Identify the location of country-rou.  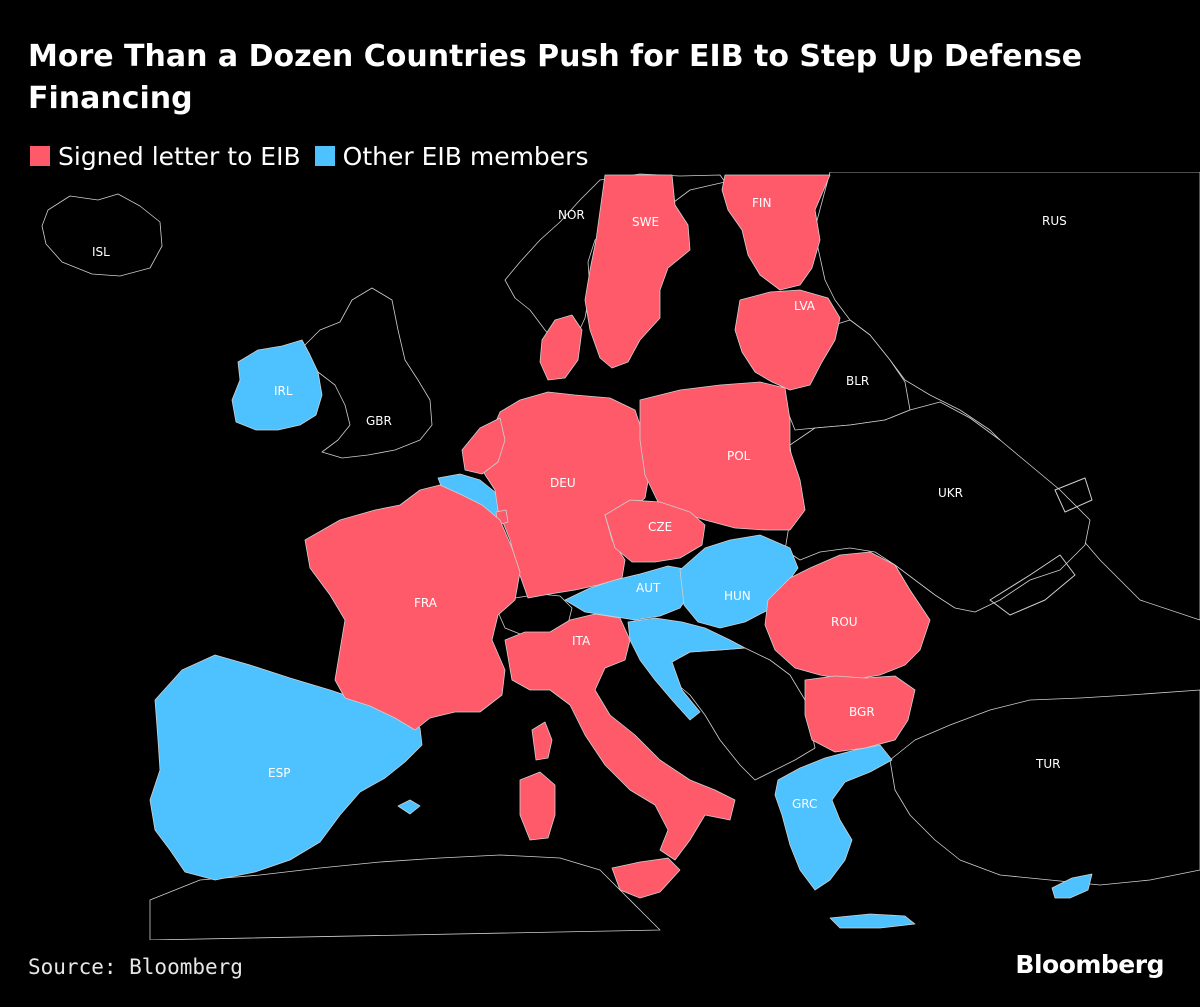
(847, 616).